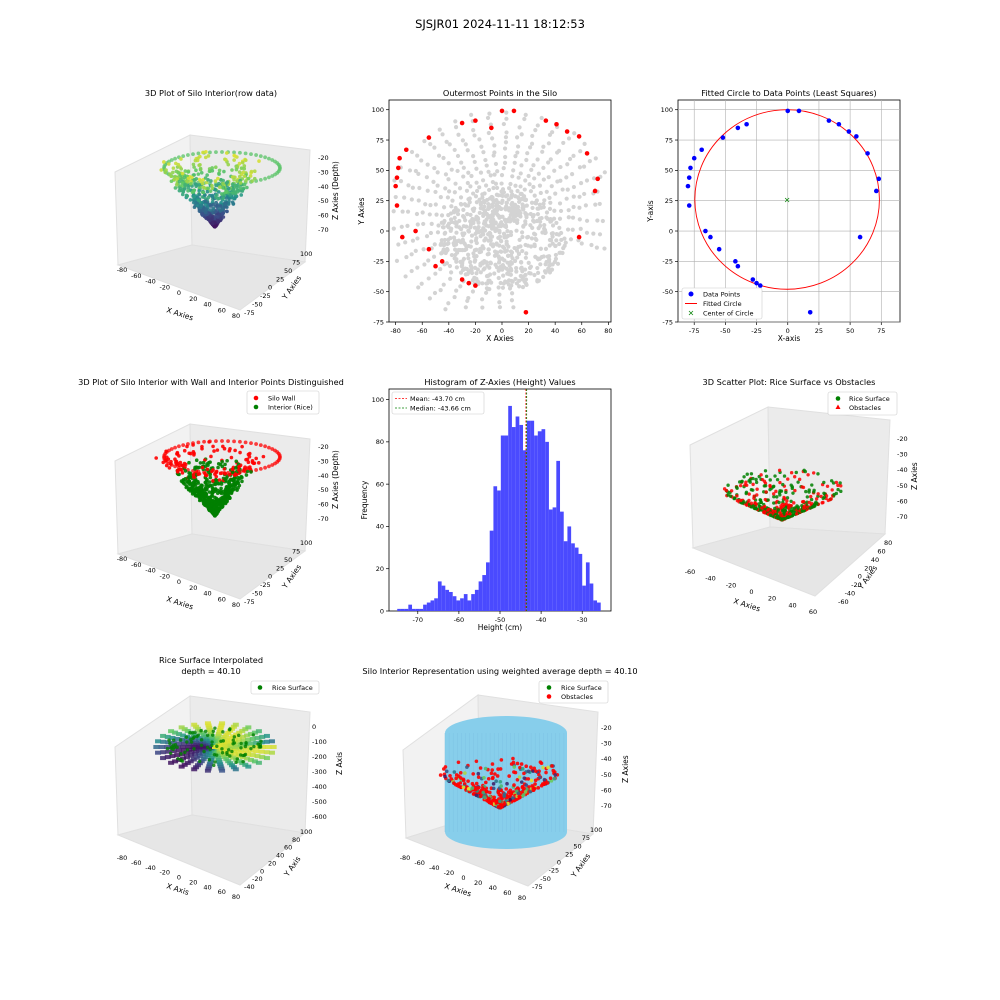 The width and height of the screenshot is (1000, 1000). What do you see at coordinates (459, 620) in the screenshot?
I see `x-tick-label: -60` at bounding box center [459, 620].